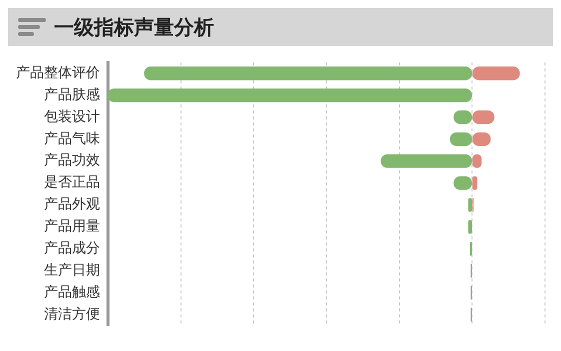 This screenshot has height=351, width=561. Describe the element at coordinates (58, 73) in the screenshot. I see `y-tick-label: 产品整体评价` at that location.